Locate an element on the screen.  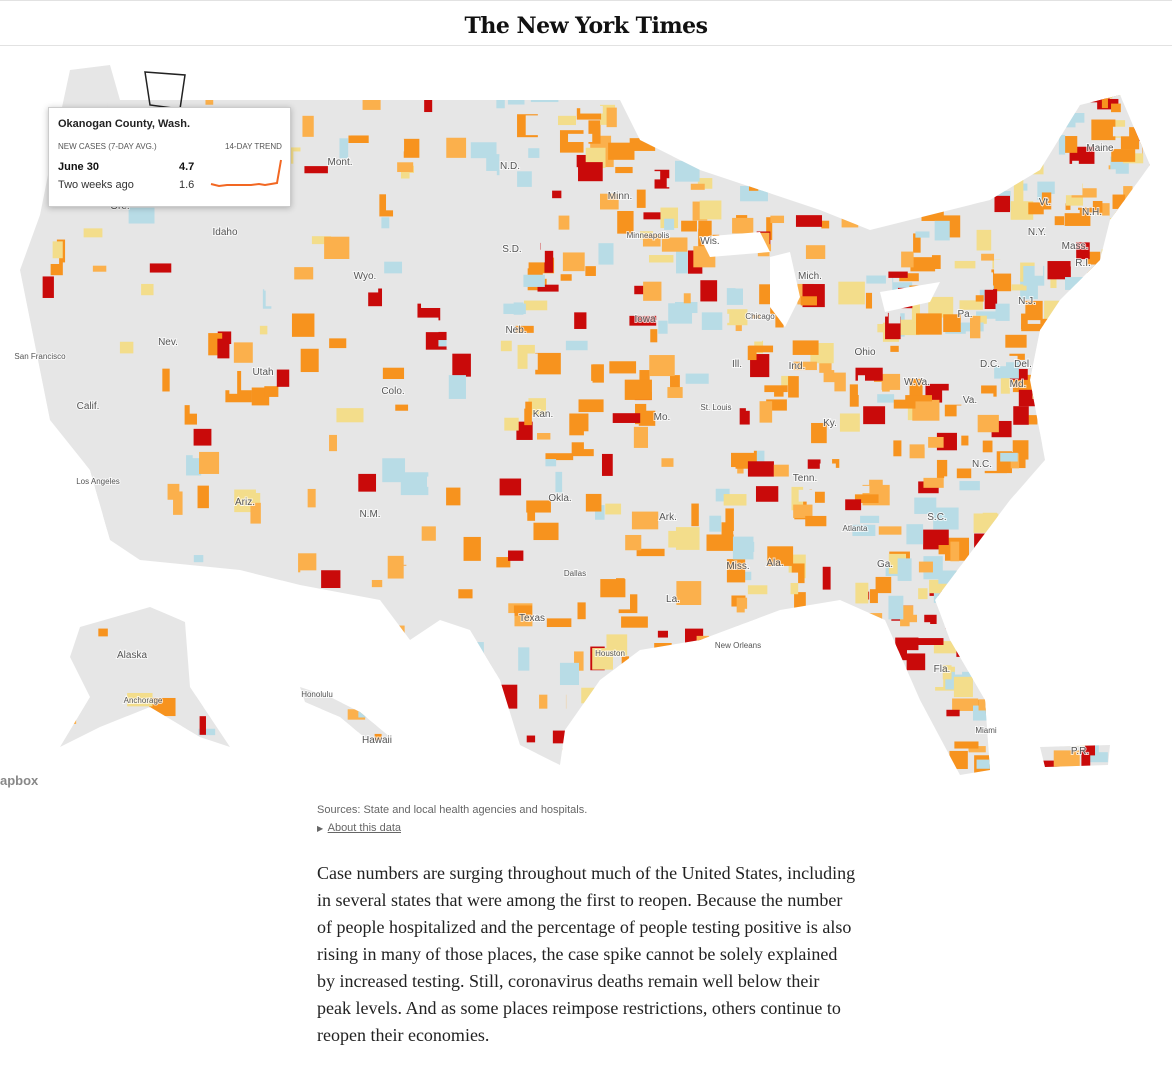
state-label: N.M. is located at coordinates (369, 514).